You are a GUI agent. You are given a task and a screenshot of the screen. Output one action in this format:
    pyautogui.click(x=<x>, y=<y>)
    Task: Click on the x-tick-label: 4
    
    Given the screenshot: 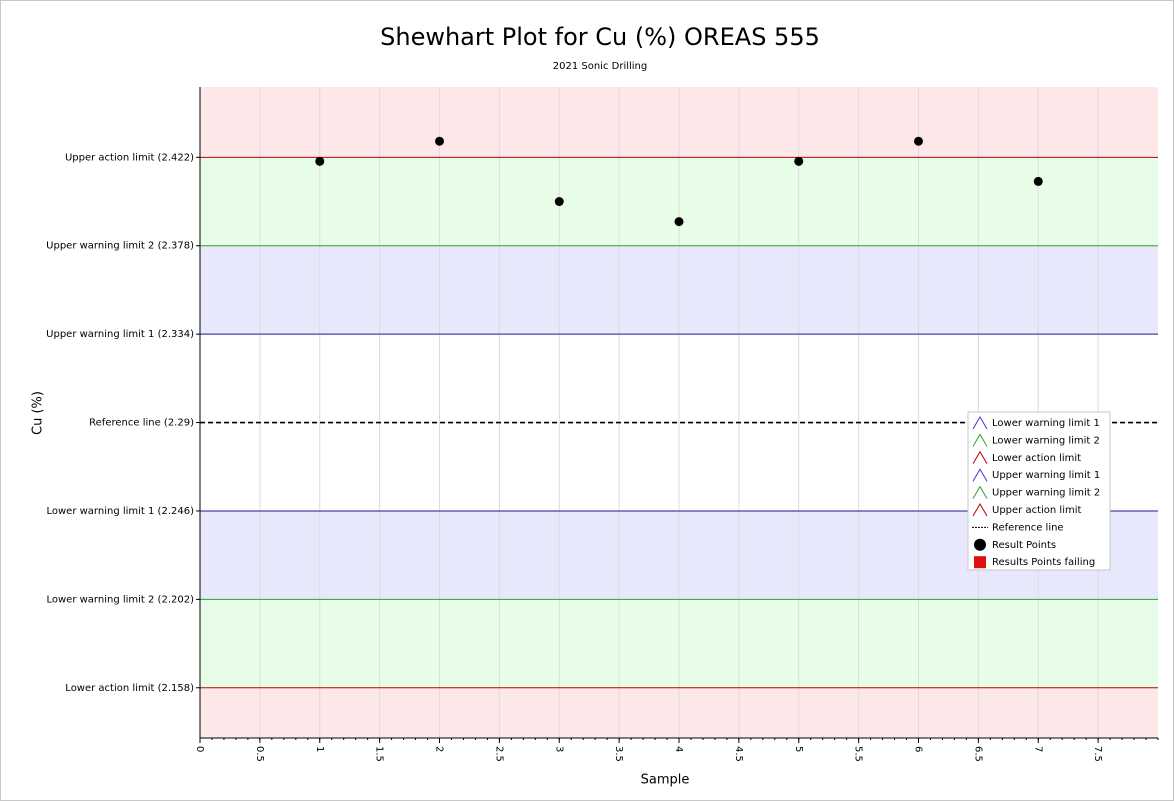 What is the action you would take?
    pyautogui.click(x=678, y=749)
    